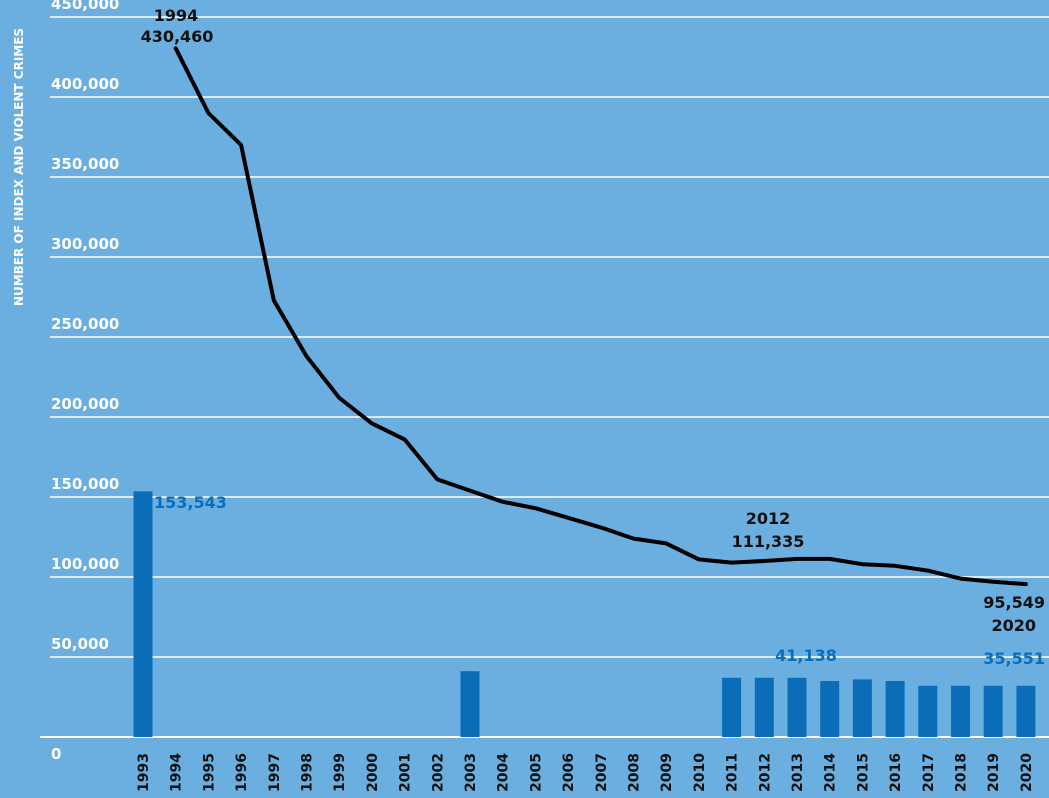 This screenshot has height=798, width=1049. I want to click on x-tick-label: 2019, so click(994, 772).